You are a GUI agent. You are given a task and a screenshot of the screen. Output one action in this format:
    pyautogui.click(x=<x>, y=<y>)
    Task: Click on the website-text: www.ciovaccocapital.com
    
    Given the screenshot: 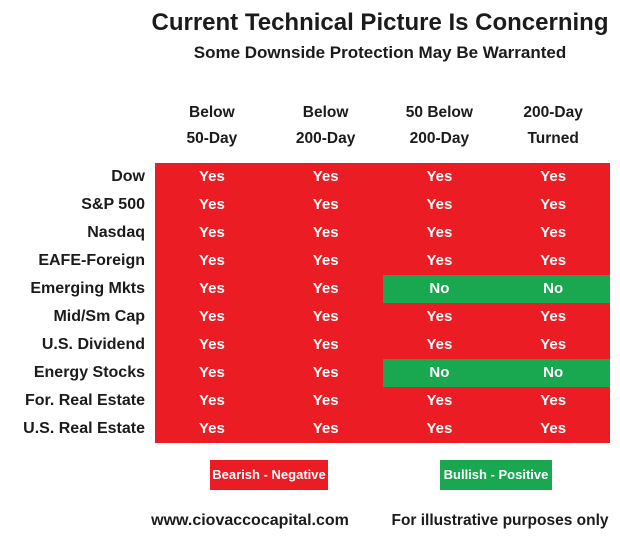 What is the action you would take?
    pyautogui.click(x=250, y=520)
    